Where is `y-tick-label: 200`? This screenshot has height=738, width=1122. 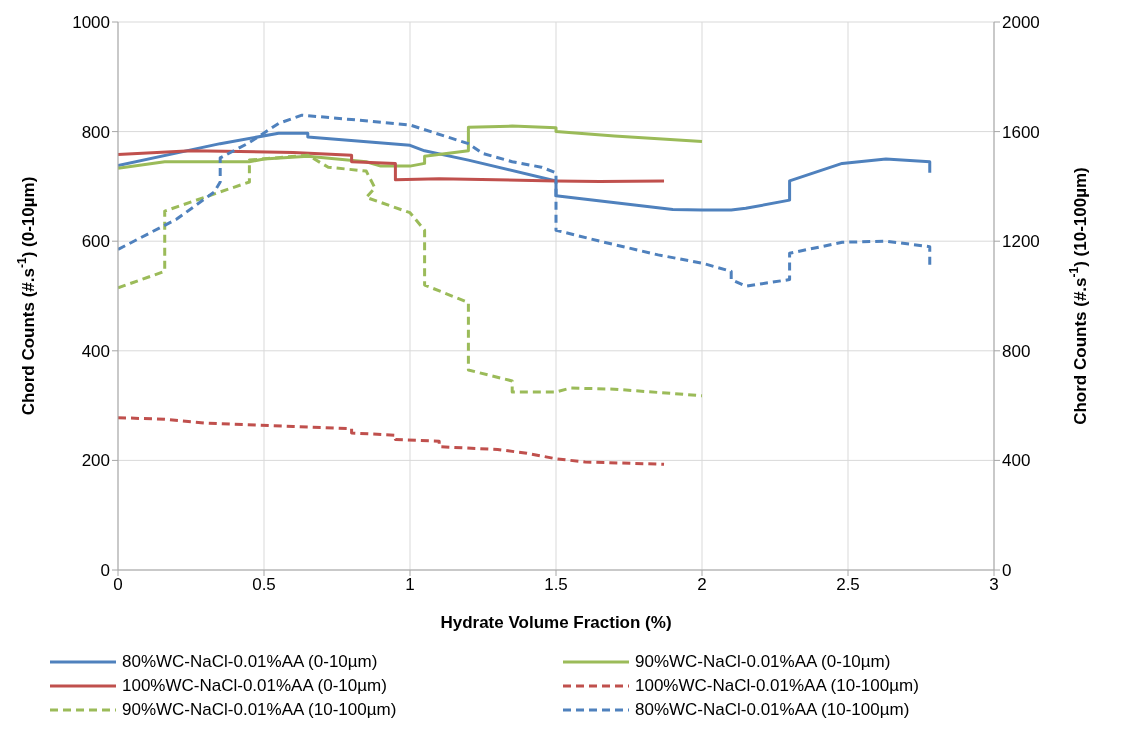 y-tick-label: 200 is located at coordinates (95, 461).